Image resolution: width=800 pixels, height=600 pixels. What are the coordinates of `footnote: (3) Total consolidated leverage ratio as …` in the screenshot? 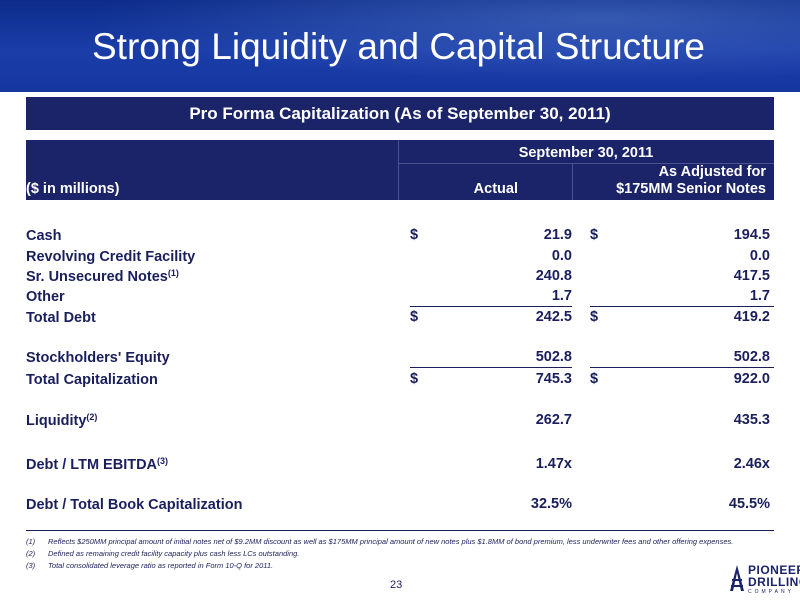 It's located at (150, 565).